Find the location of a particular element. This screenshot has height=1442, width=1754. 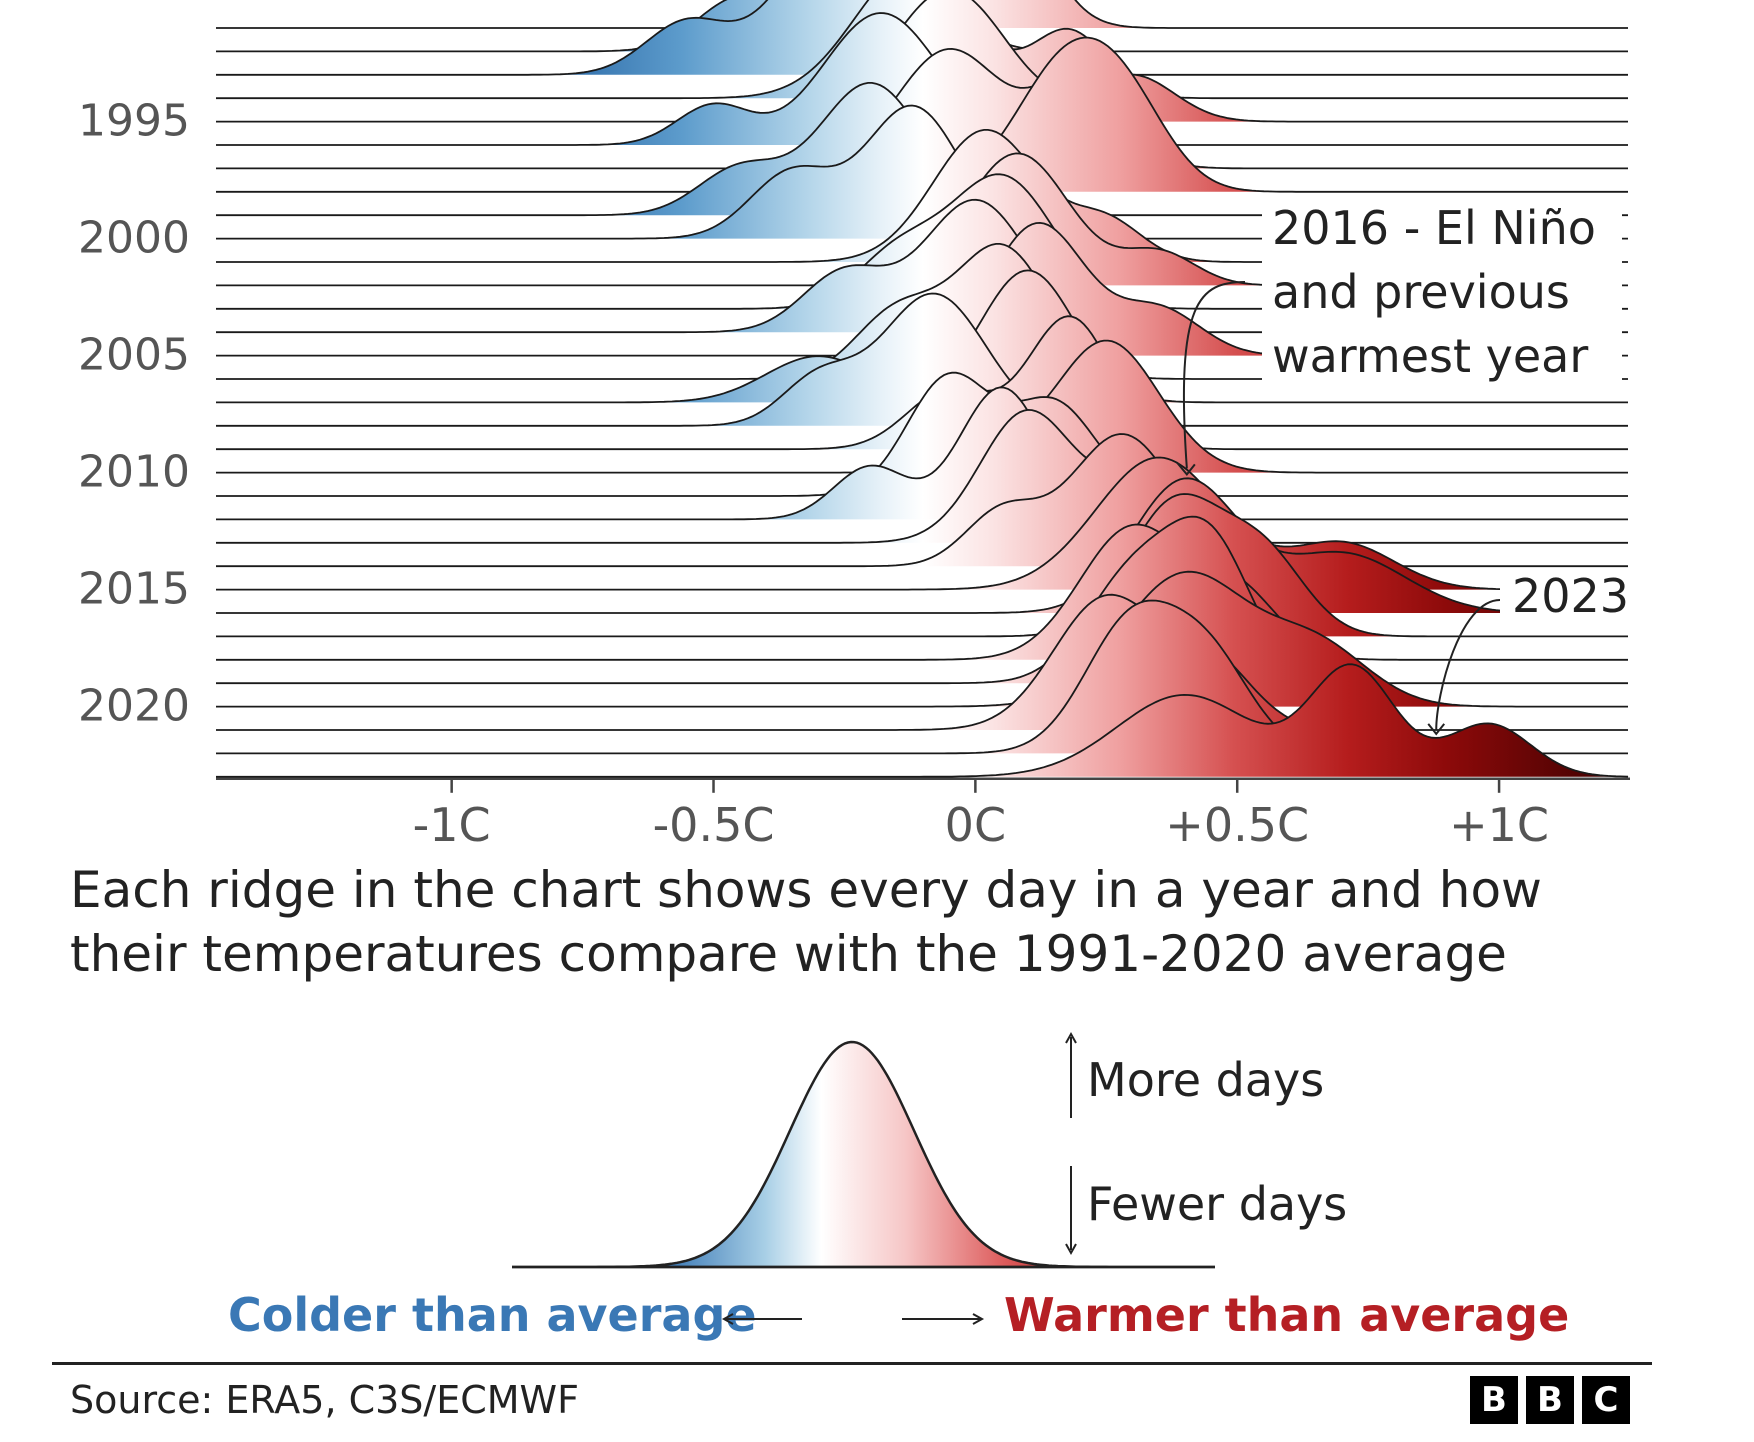

annotation-2023: 2023 is located at coordinates (1570, 596).